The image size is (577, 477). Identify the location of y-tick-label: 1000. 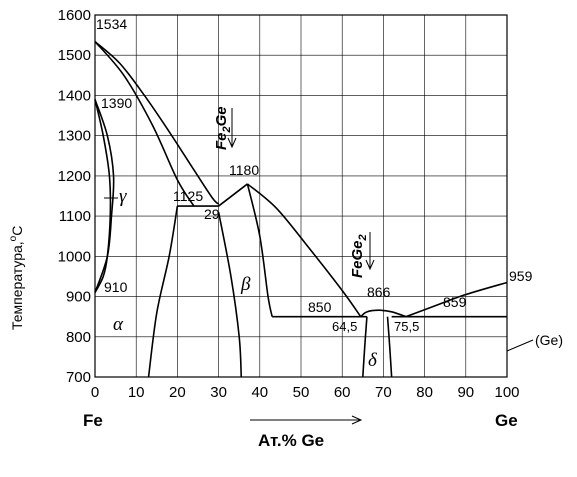
(74, 256).